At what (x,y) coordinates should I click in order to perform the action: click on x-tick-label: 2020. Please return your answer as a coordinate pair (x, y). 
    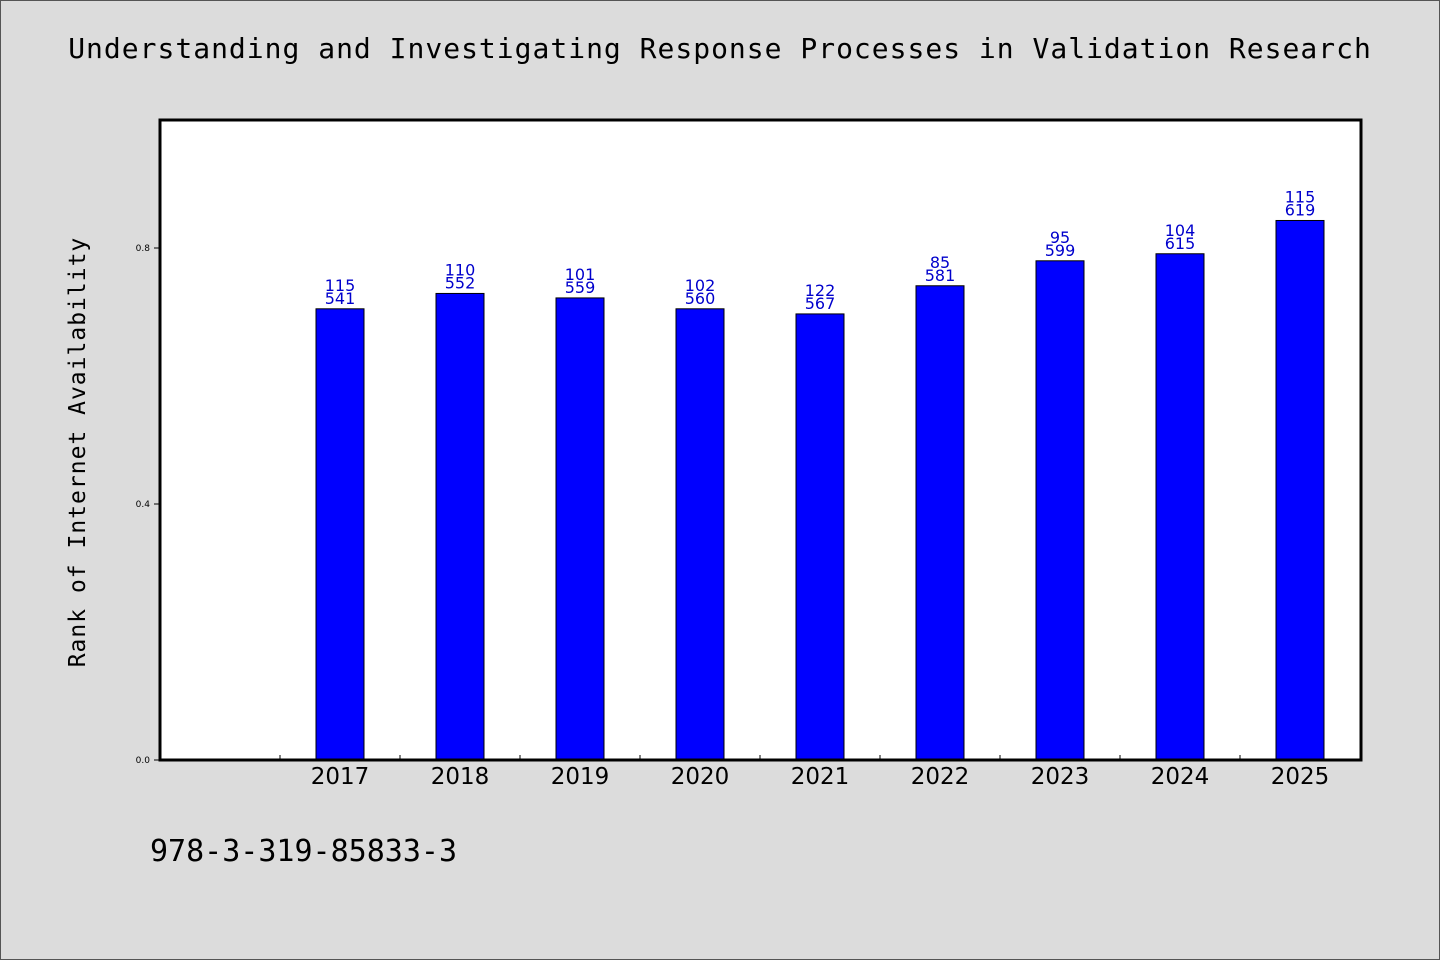
    Looking at the image, I should click on (700, 777).